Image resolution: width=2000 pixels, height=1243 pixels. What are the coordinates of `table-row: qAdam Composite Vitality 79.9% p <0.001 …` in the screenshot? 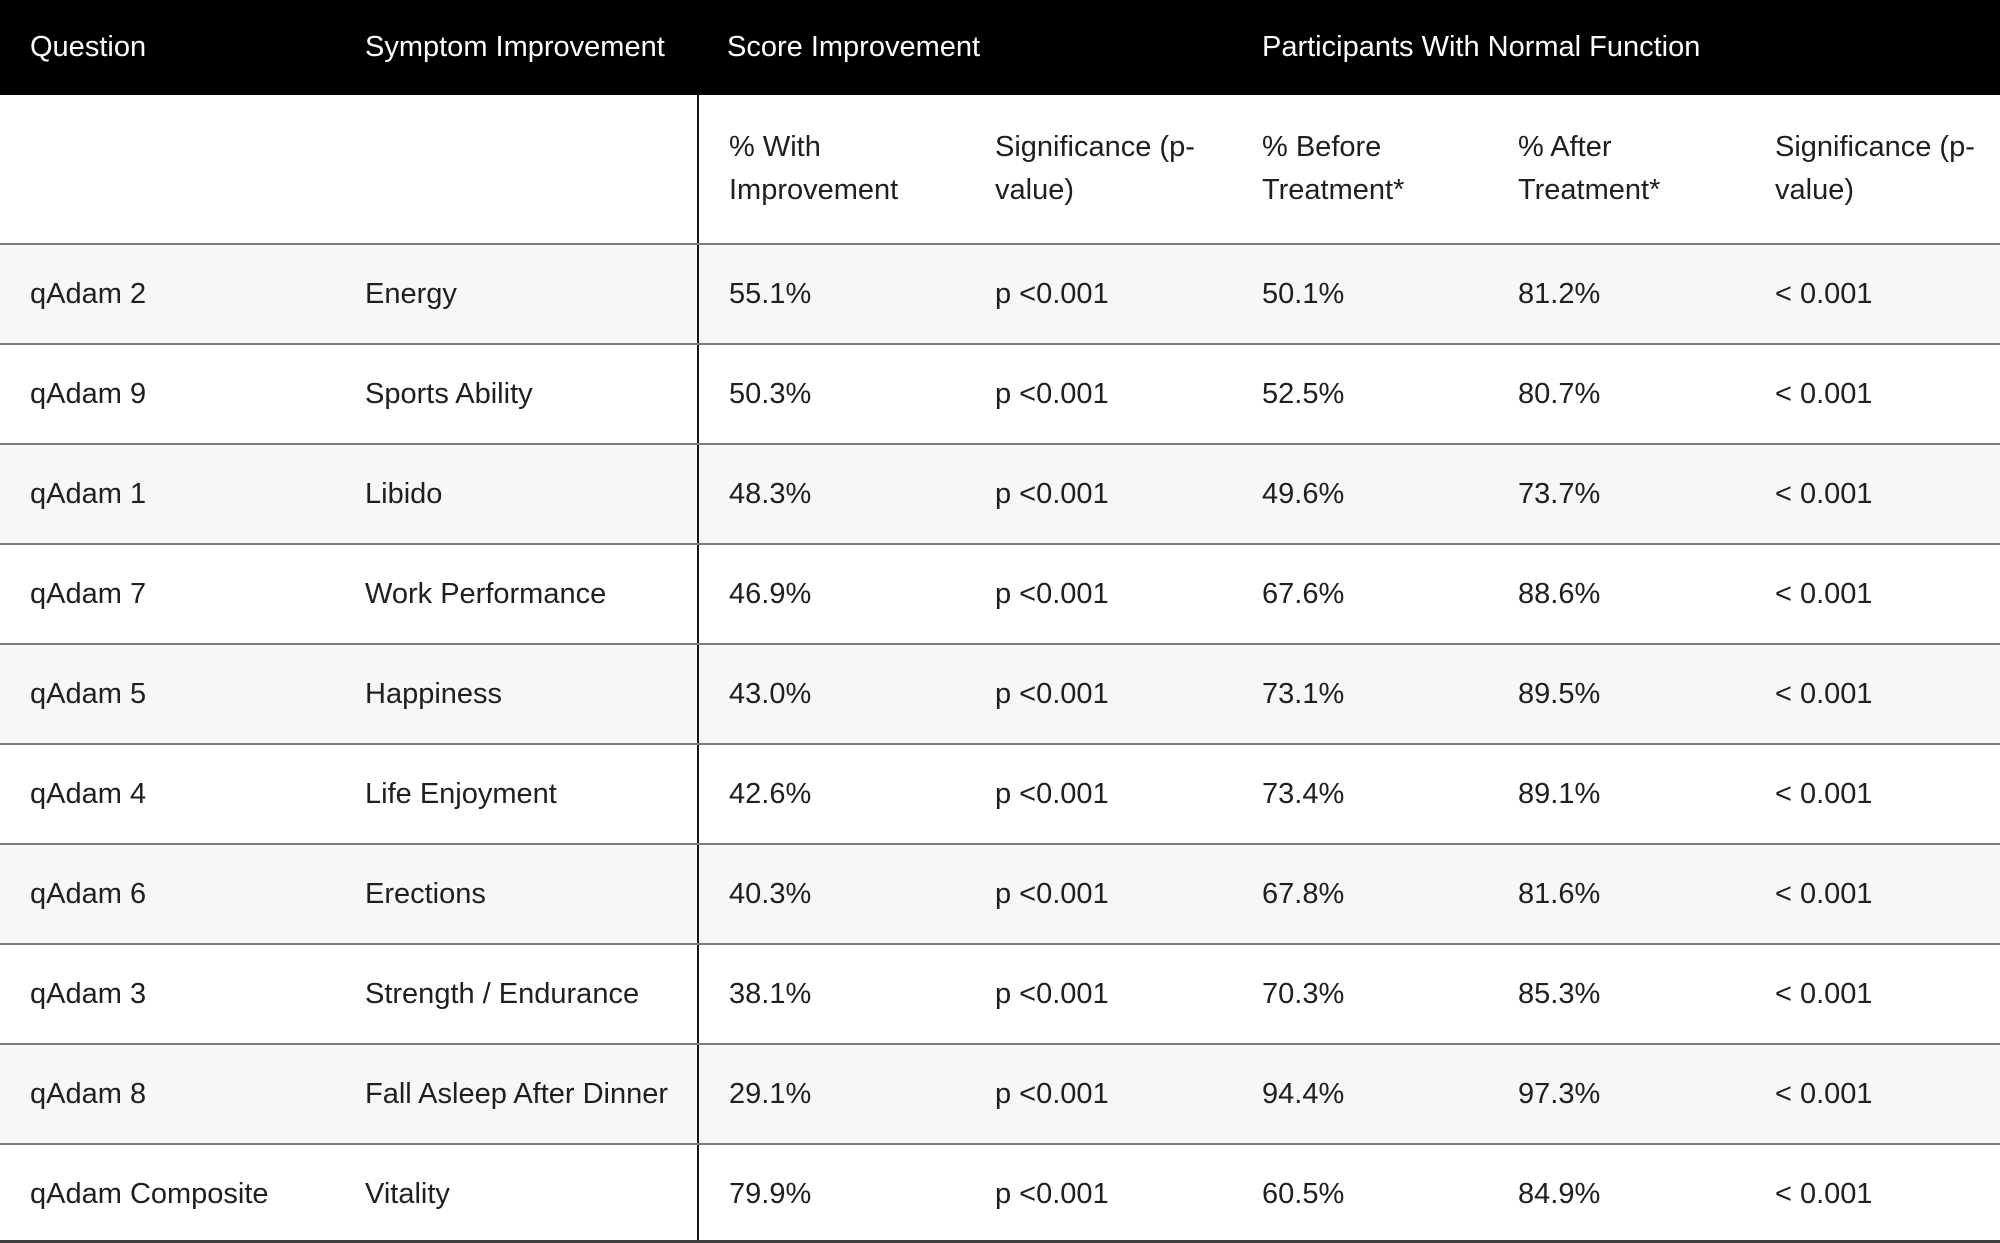 It's located at (1000, 1191).